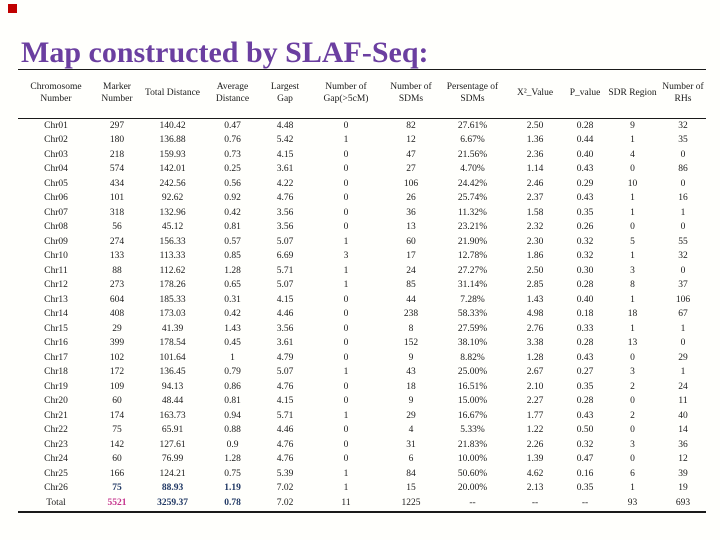 The image size is (720, 540). What do you see at coordinates (411, 94) in the screenshot?
I see `column-header: Number of SDMs` at bounding box center [411, 94].